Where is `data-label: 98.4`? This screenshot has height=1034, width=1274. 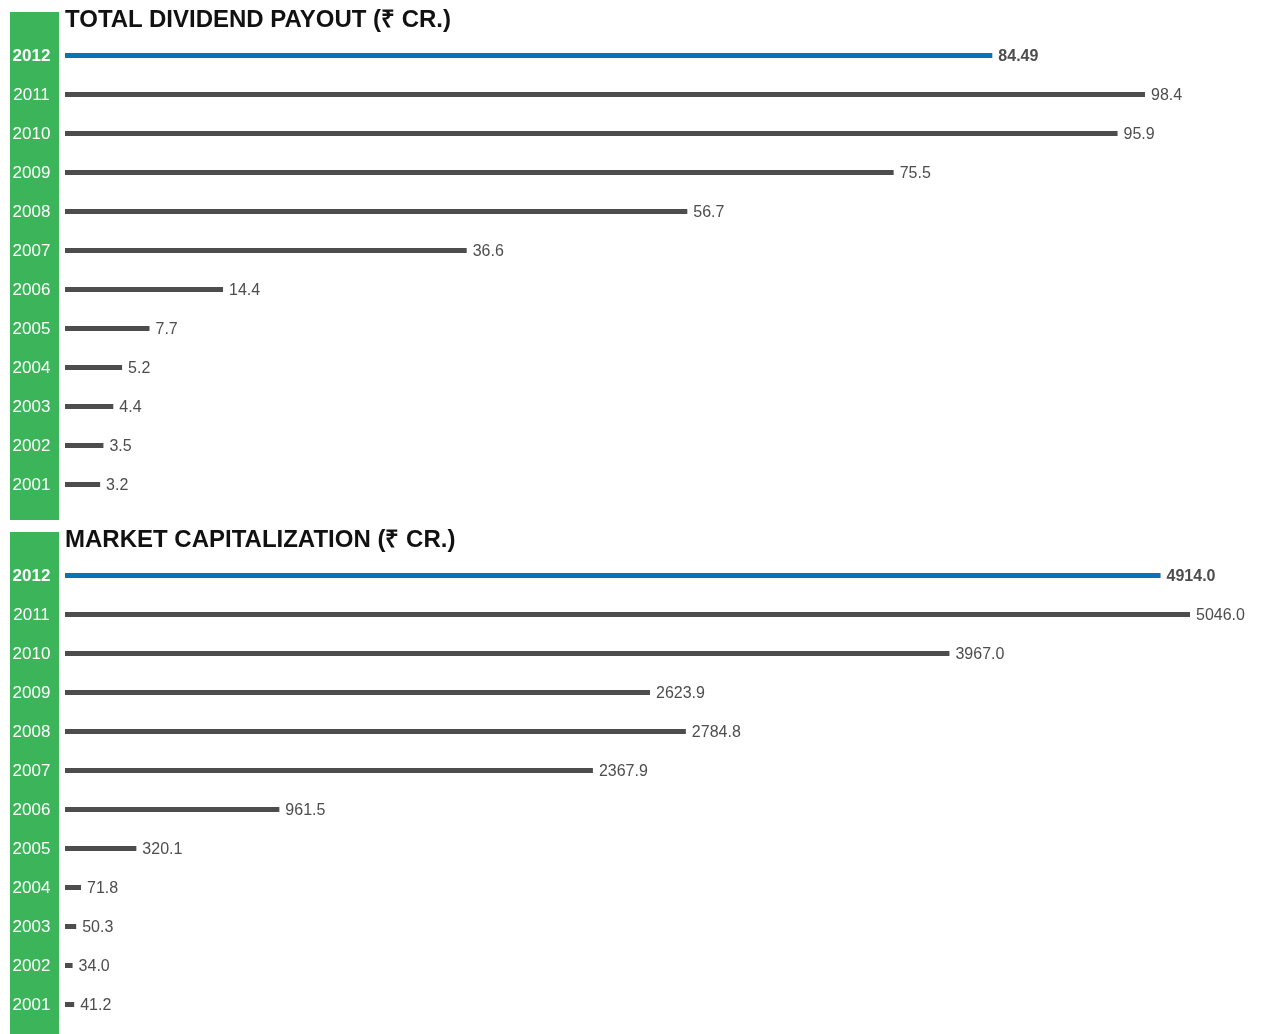 data-label: 98.4 is located at coordinates (1167, 94).